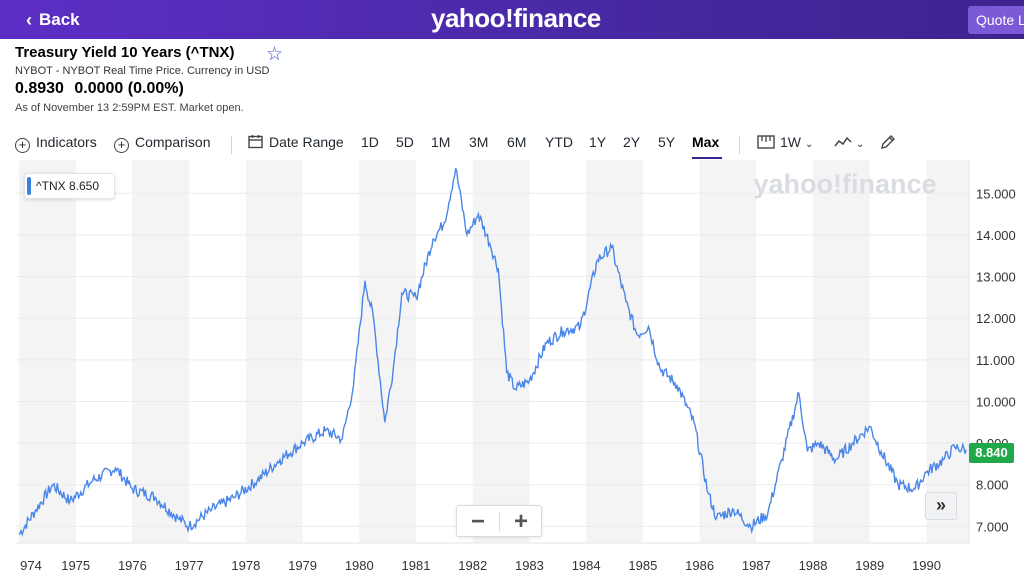 Image resolution: width=1024 pixels, height=581 pixels. I want to click on y-tick-label: 7.000, so click(992, 526).